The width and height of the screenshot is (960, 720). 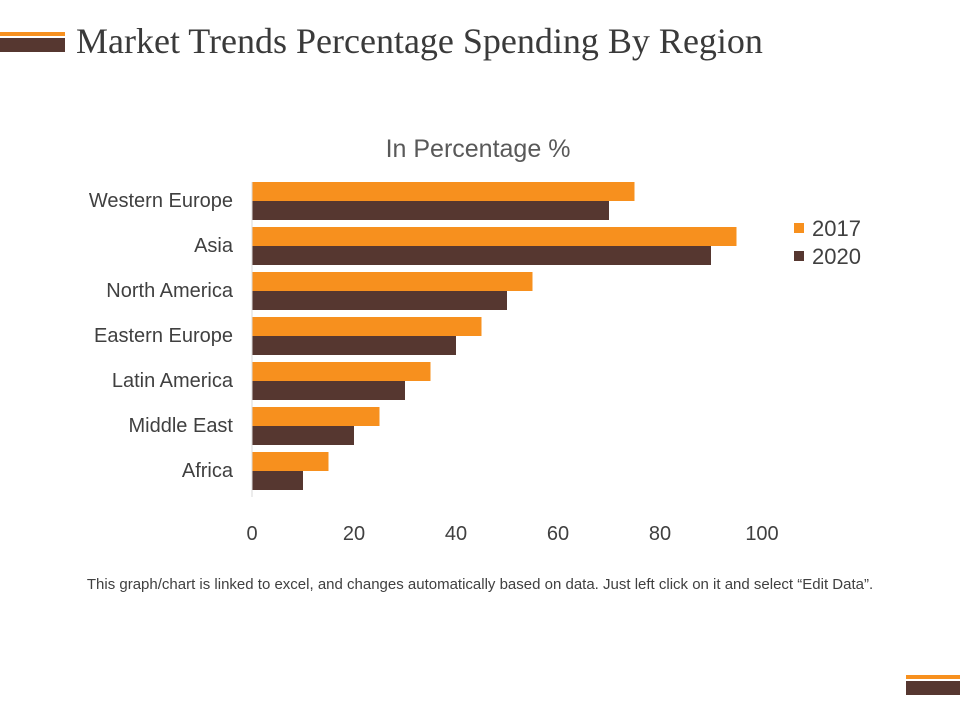 I want to click on category-label: Middle East, so click(x=181, y=426).